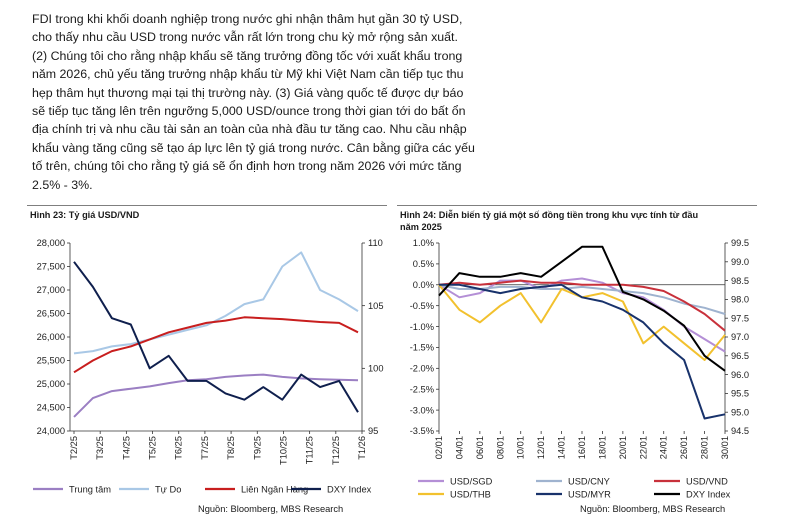  I want to click on series-line-li-n-ng-n-h-ng, so click(216, 345).